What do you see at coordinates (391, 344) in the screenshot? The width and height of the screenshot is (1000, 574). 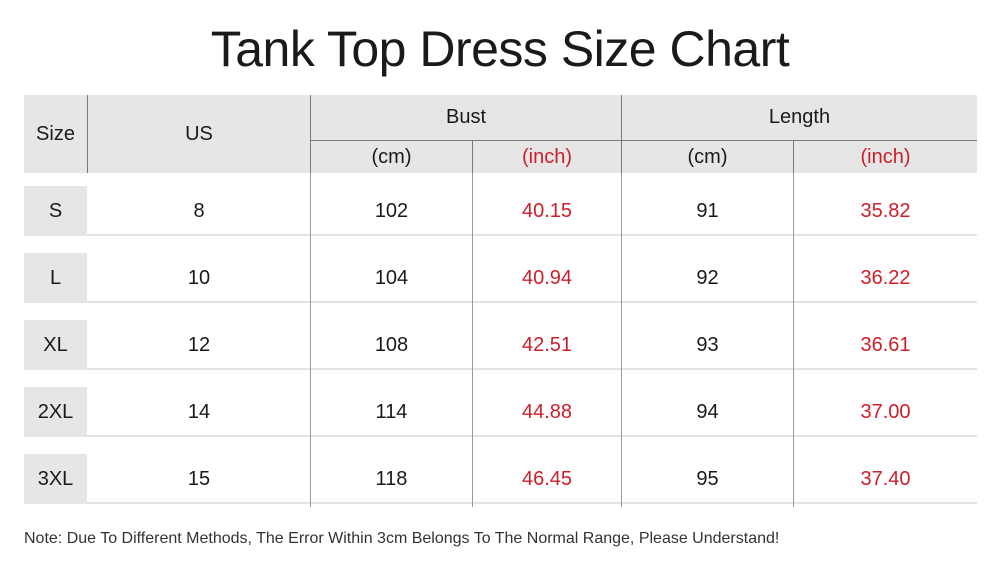 I see `bust-cm-cell: 108` at bounding box center [391, 344].